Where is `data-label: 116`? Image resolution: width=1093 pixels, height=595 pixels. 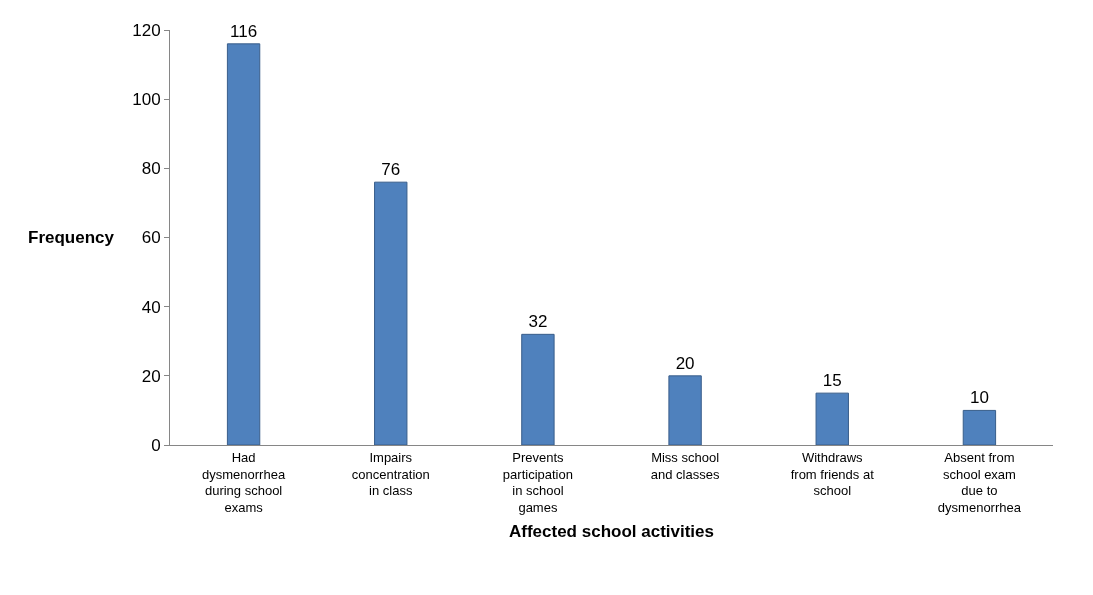
data-label: 116 is located at coordinates (244, 31).